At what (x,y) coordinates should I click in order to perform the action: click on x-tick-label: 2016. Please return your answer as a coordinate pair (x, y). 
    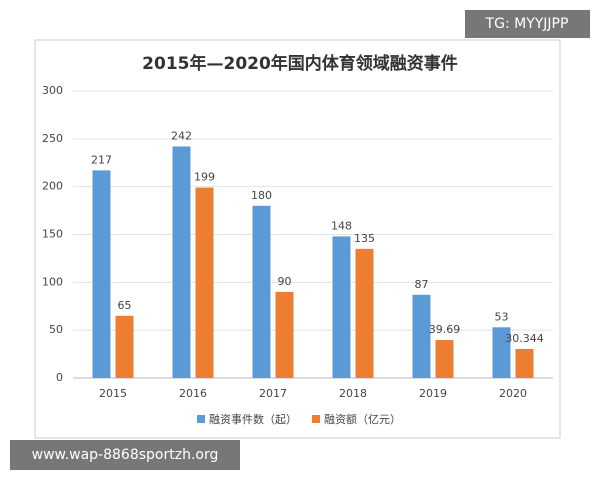
    Looking at the image, I should click on (193, 393).